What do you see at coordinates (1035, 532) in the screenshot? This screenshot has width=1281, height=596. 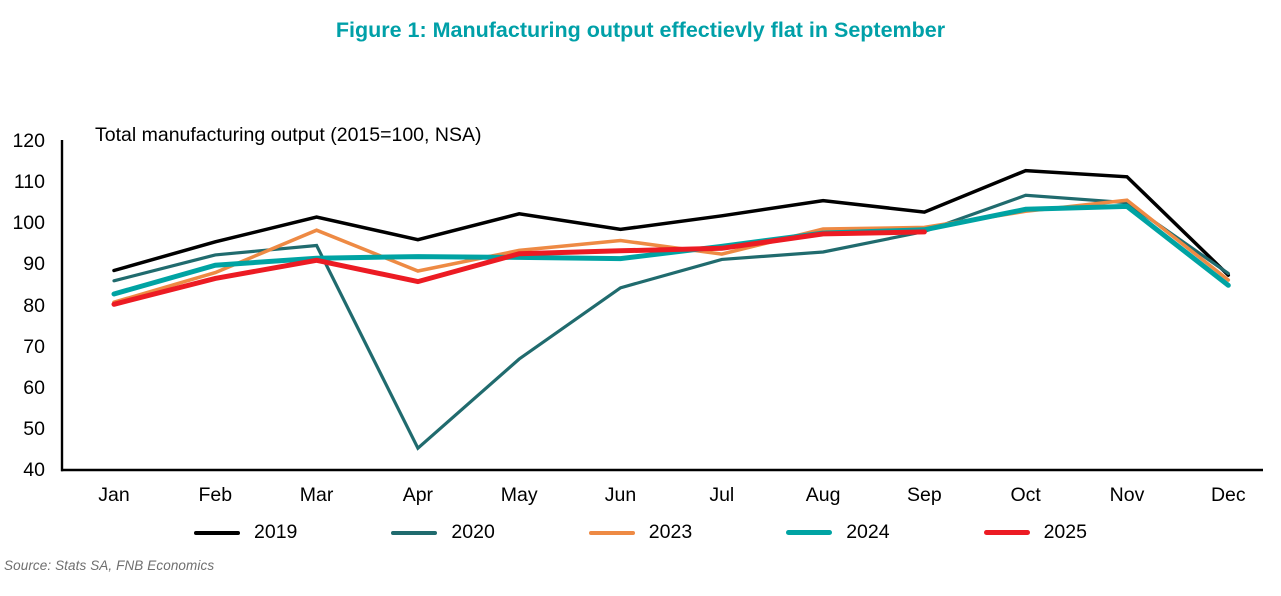 I see `legend-item-2025: 2025` at bounding box center [1035, 532].